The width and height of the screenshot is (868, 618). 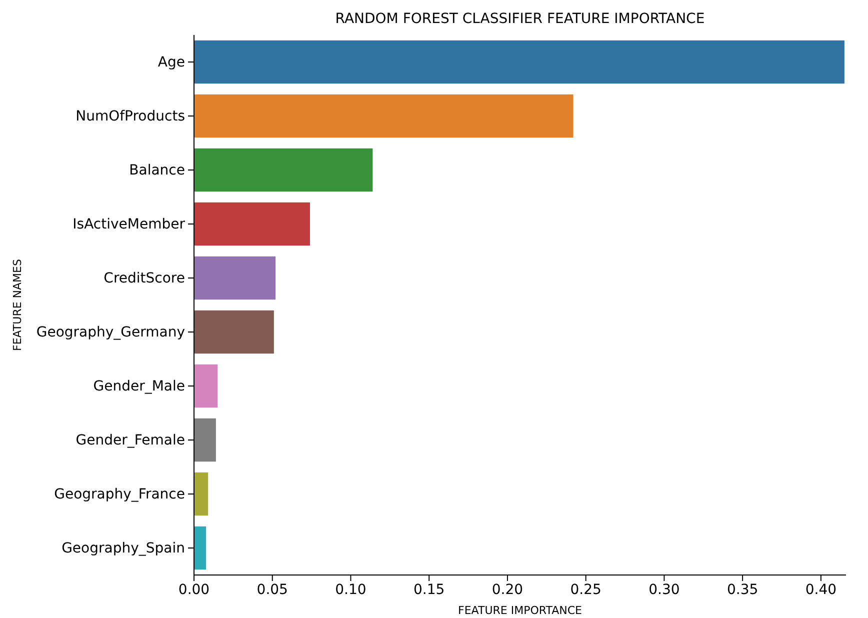 What do you see at coordinates (110, 332) in the screenshot?
I see `y-tick-label: Geography_Germany` at bounding box center [110, 332].